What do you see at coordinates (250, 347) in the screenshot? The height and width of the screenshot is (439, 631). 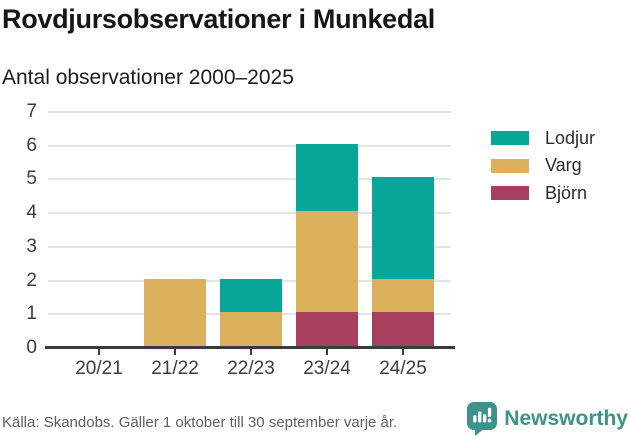 I see `x-axis-line` at bounding box center [250, 347].